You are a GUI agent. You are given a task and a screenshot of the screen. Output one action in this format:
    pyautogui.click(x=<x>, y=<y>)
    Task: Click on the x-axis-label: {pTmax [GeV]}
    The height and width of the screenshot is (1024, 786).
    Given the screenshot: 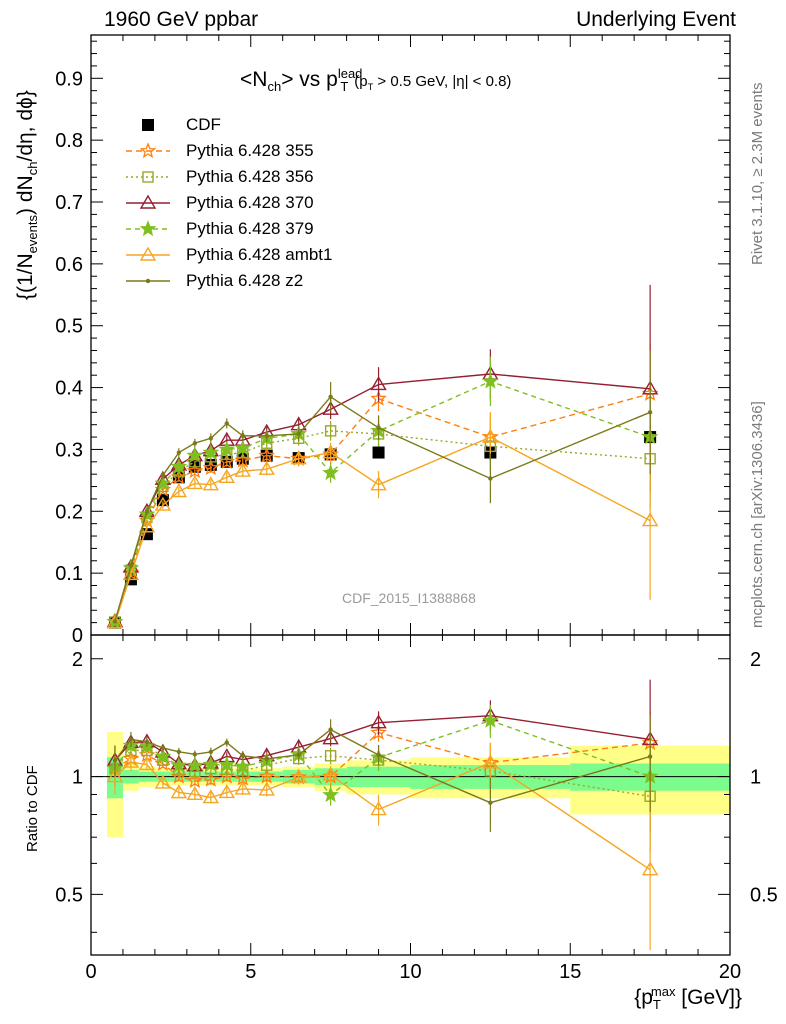 What is the action you would take?
    pyautogui.click(x=688, y=998)
    